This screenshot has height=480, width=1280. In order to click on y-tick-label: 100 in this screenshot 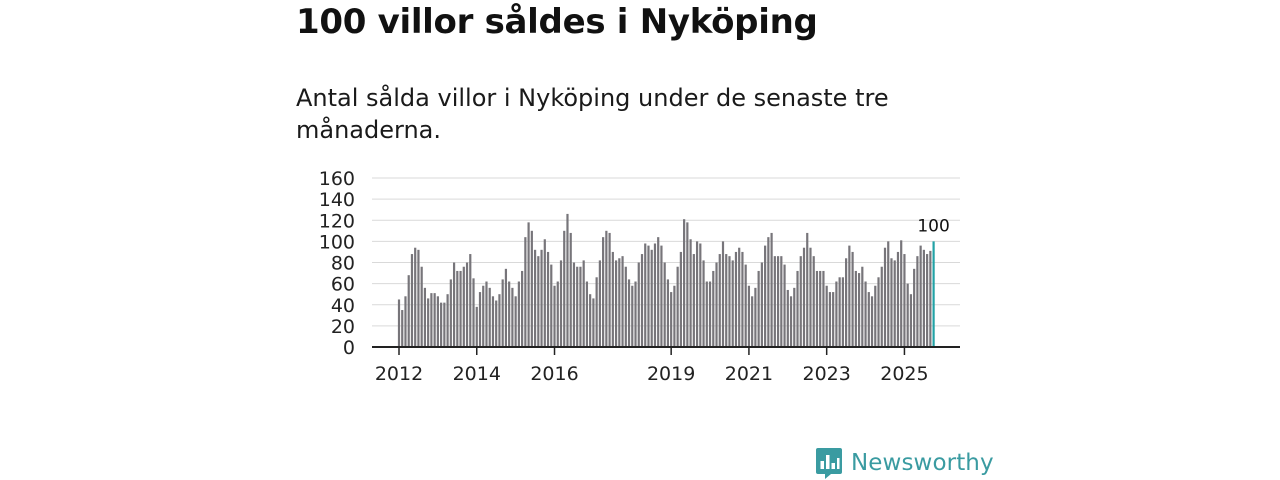, I will do `click(337, 242)`.